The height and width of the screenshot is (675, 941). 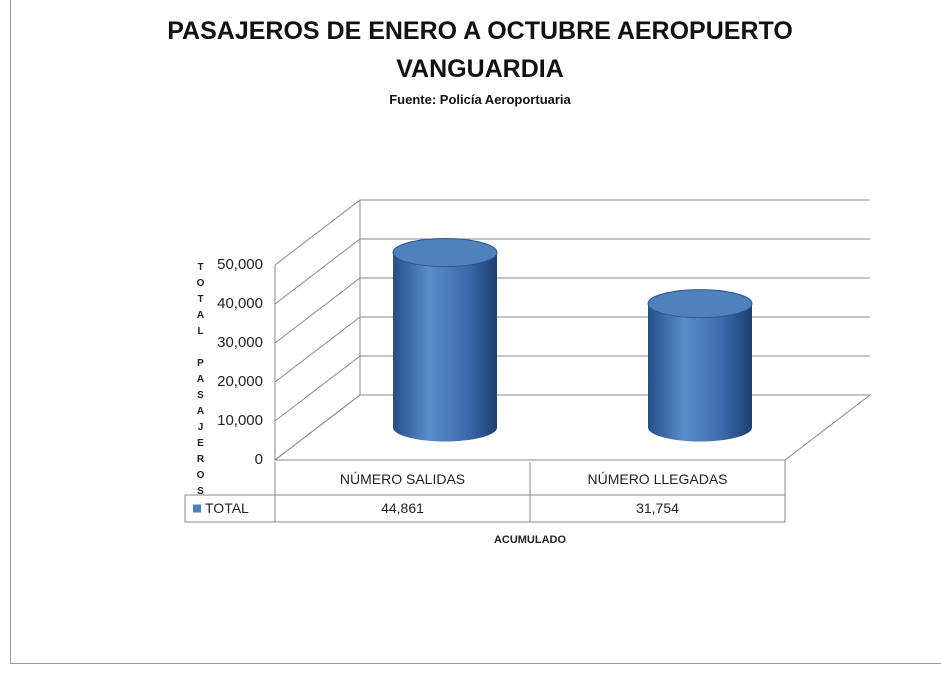 What do you see at coordinates (240, 303) in the screenshot?
I see `y-tick-label: 40,000` at bounding box center [240, 303].